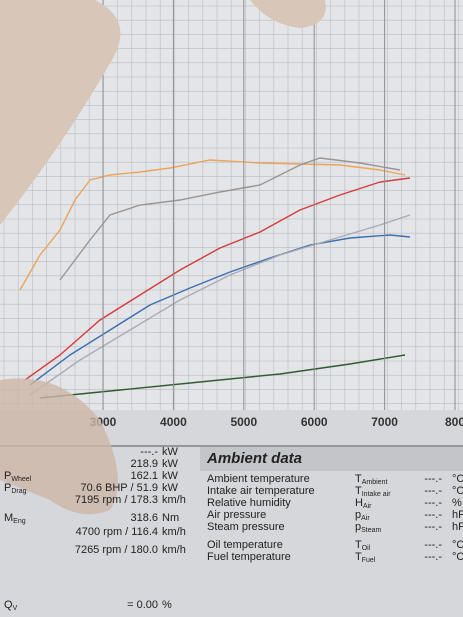 The width and height of the screenshot is (463, 617). I want to click on row-label: Oil temperature, so click(245, 545).